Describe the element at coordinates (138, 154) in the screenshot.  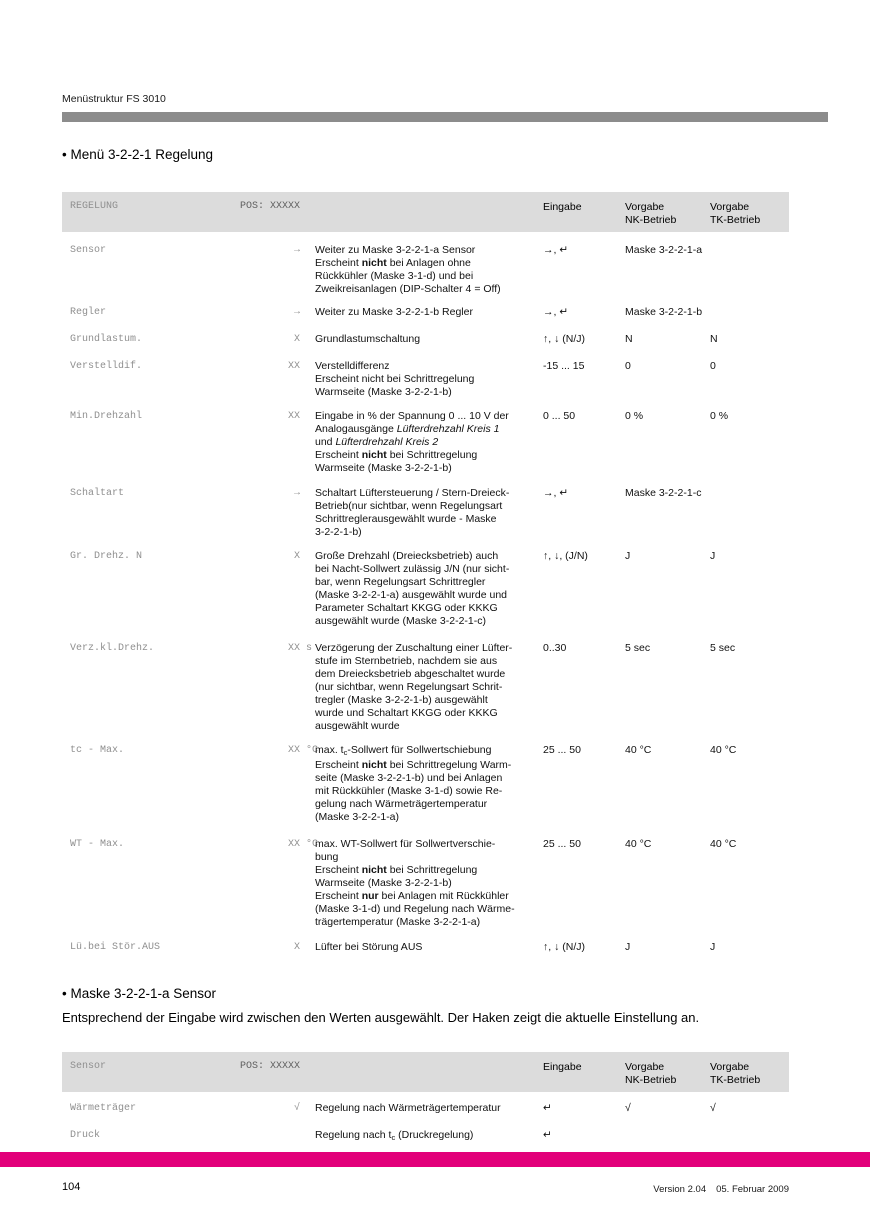
I see `section-heading-menu: • Menü 3-2-2-1 Regelung` at that location.